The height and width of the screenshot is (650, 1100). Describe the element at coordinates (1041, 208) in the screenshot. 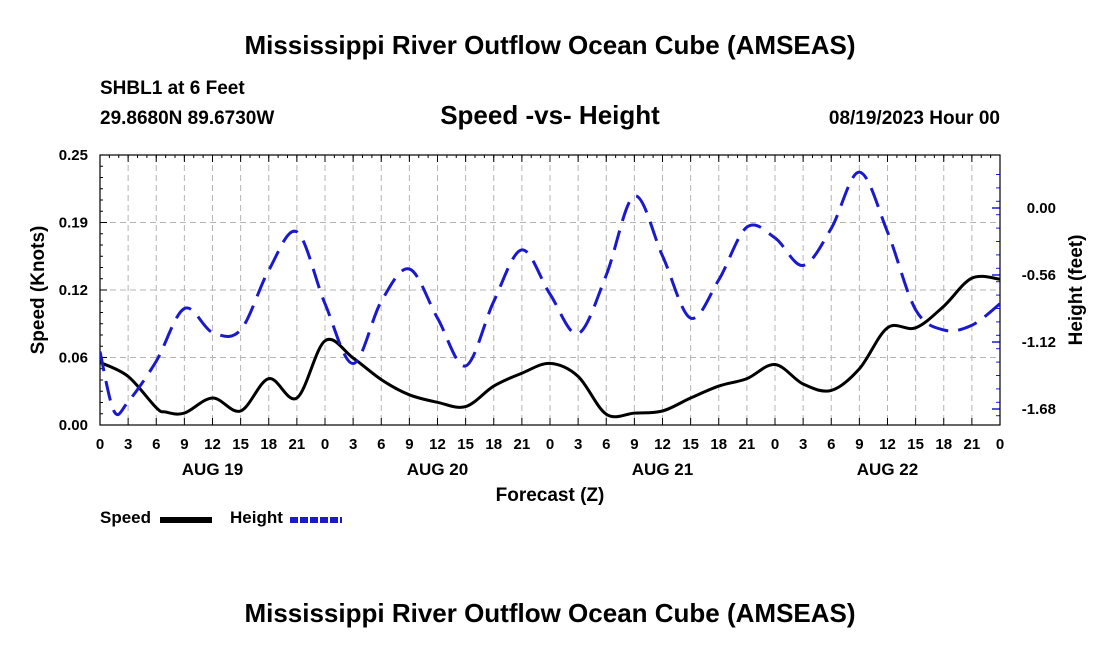

I see `y-right-tick-label: 0.00` at that location.